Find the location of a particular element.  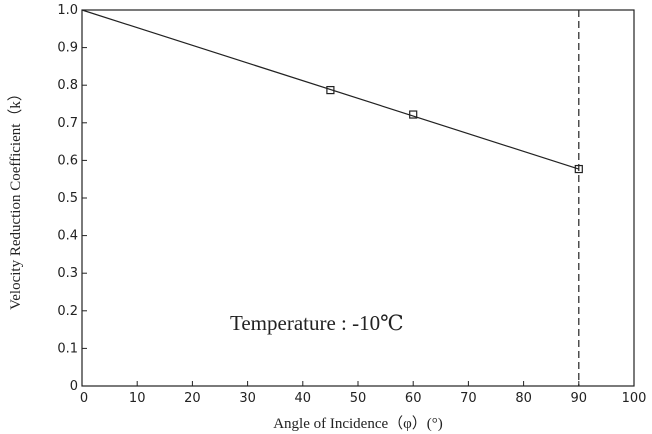

x-tick-label: 70 is located at coordinates (468, 398).